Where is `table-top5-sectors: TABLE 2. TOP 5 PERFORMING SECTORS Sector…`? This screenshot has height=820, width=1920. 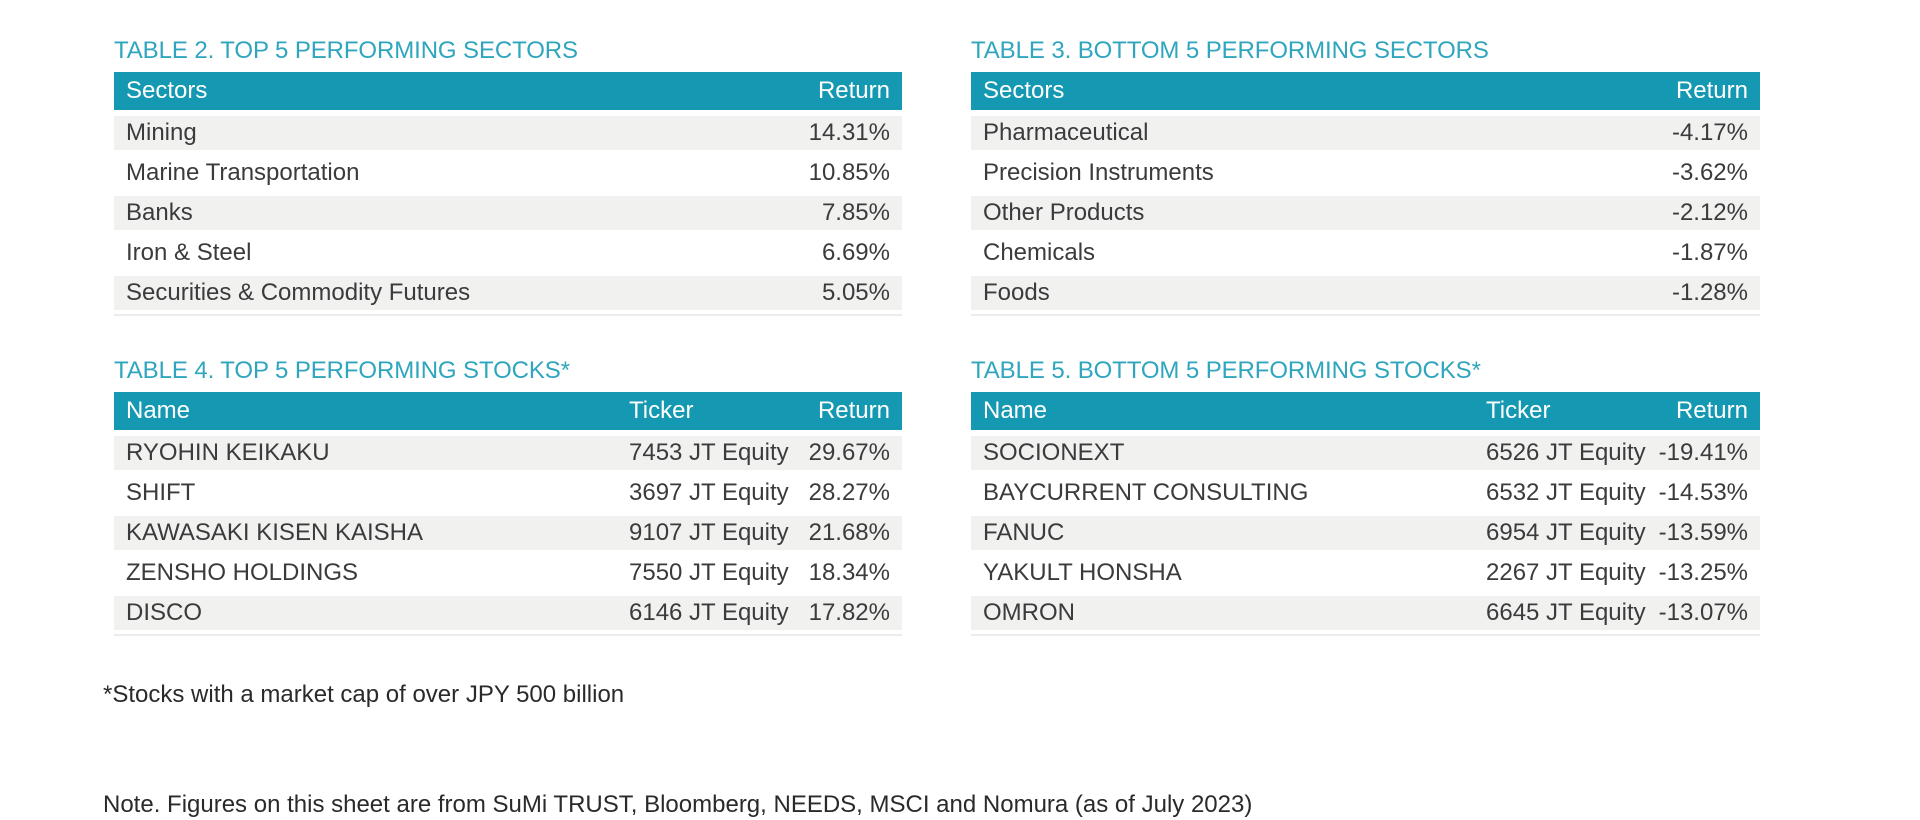
table-top5-sectors: TABLE 2. TOP 5 PERFORMING SECTORS Sector… is located at coordinates (508, 177).